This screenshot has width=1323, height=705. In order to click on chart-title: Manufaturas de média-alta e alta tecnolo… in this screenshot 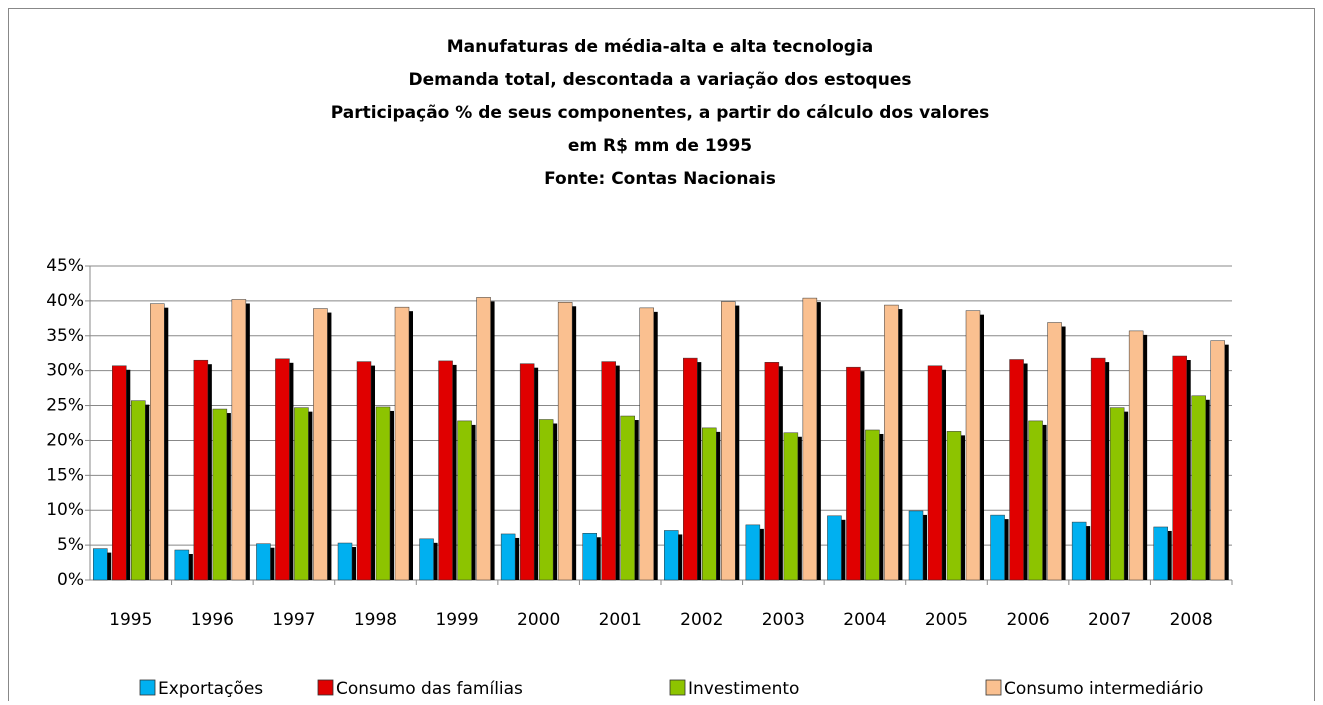, I will do `click(660, 47)`.